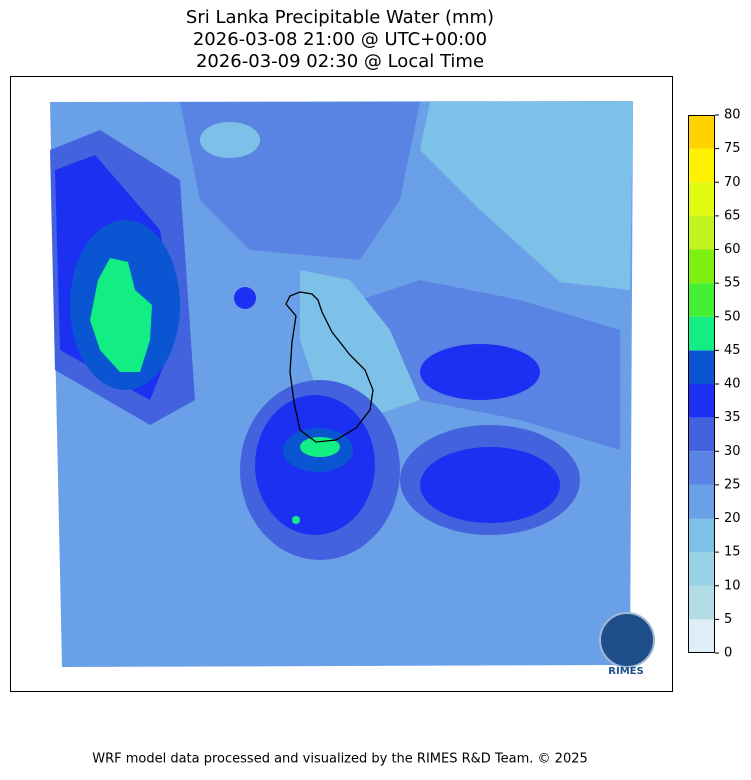  Describe the element at coordinates (728, 619) in the screenshot. I see `colorbar-tick-label: 5` at that location.